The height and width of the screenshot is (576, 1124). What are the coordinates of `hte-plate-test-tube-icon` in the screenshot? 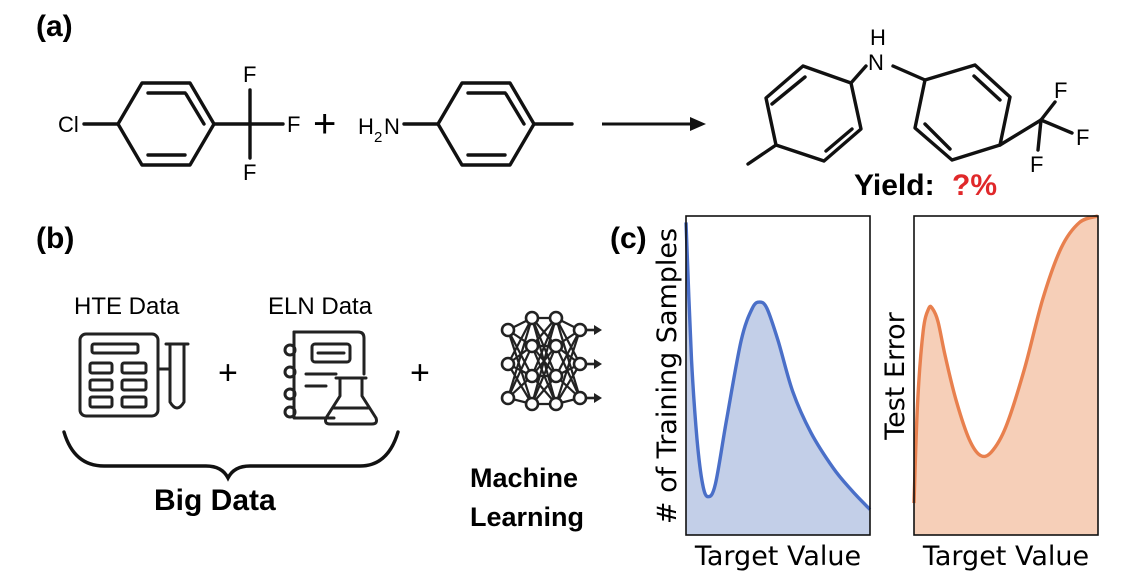 It's located at (134, 375).